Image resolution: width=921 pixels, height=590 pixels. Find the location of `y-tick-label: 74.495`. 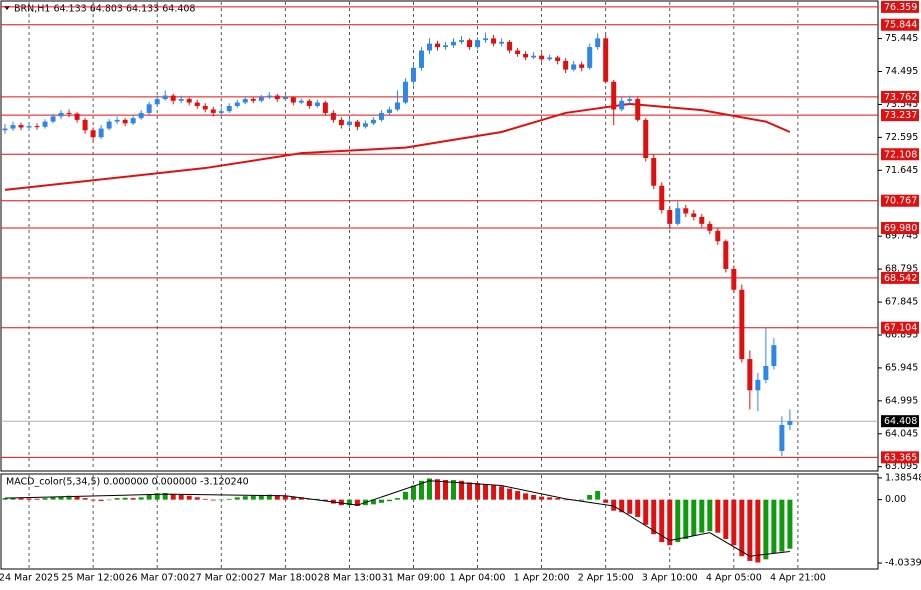

y-tick-label: 74.495 is located at coordinates (901, 71).